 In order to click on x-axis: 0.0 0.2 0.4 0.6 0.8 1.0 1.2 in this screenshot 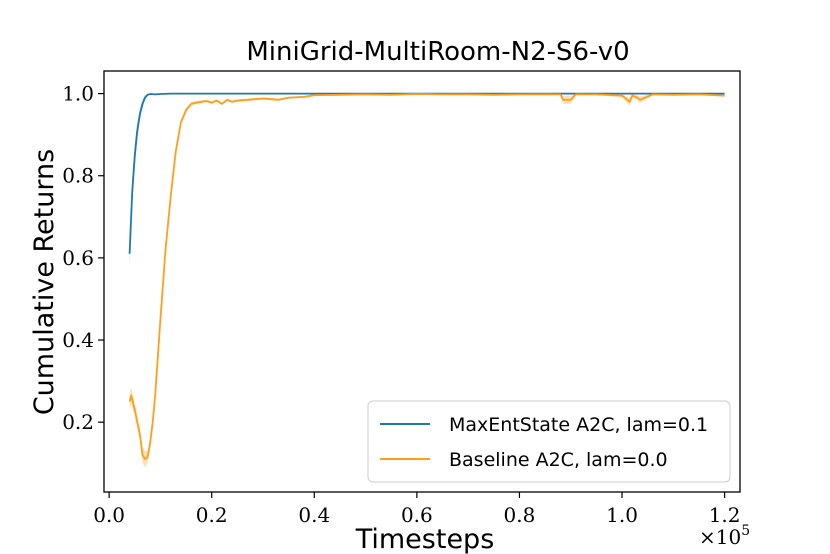, I will do `click(417, 509)`.